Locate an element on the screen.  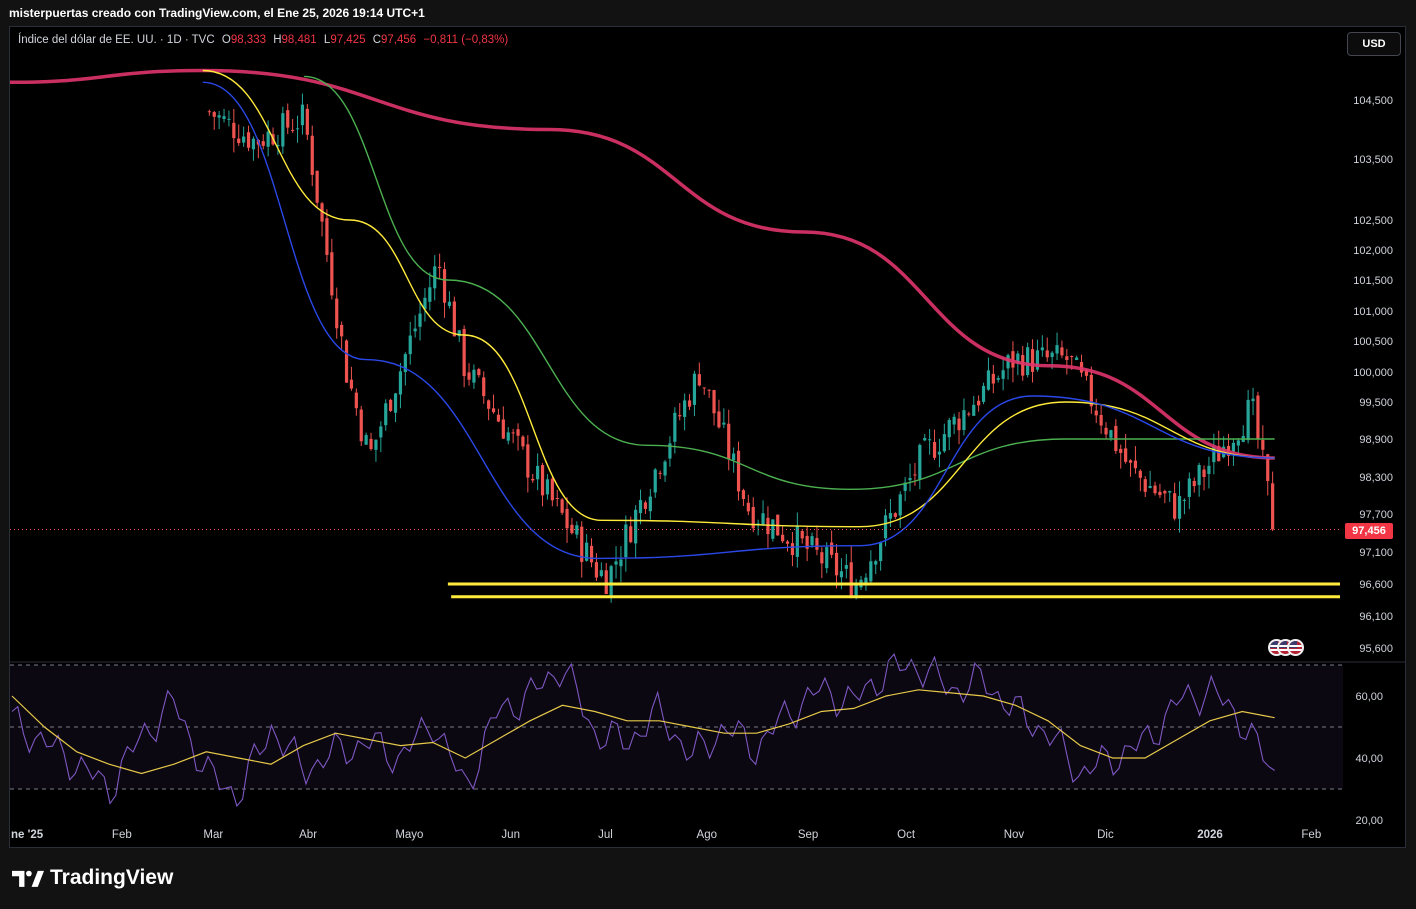
time-tick-label: Oct is located at coordinates (906, 835).